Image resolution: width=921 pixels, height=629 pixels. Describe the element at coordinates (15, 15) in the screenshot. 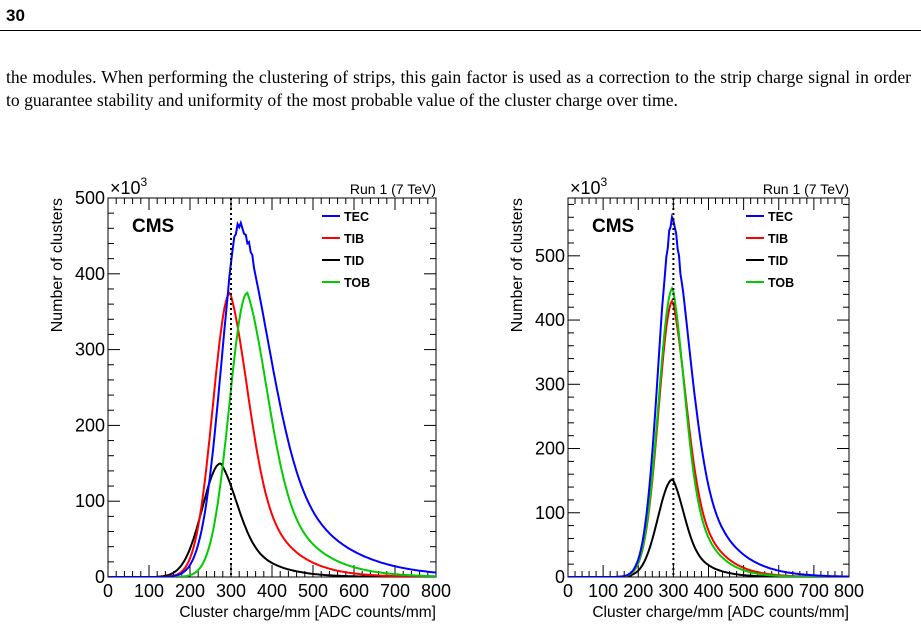

I see `page-number: 30` at that location.